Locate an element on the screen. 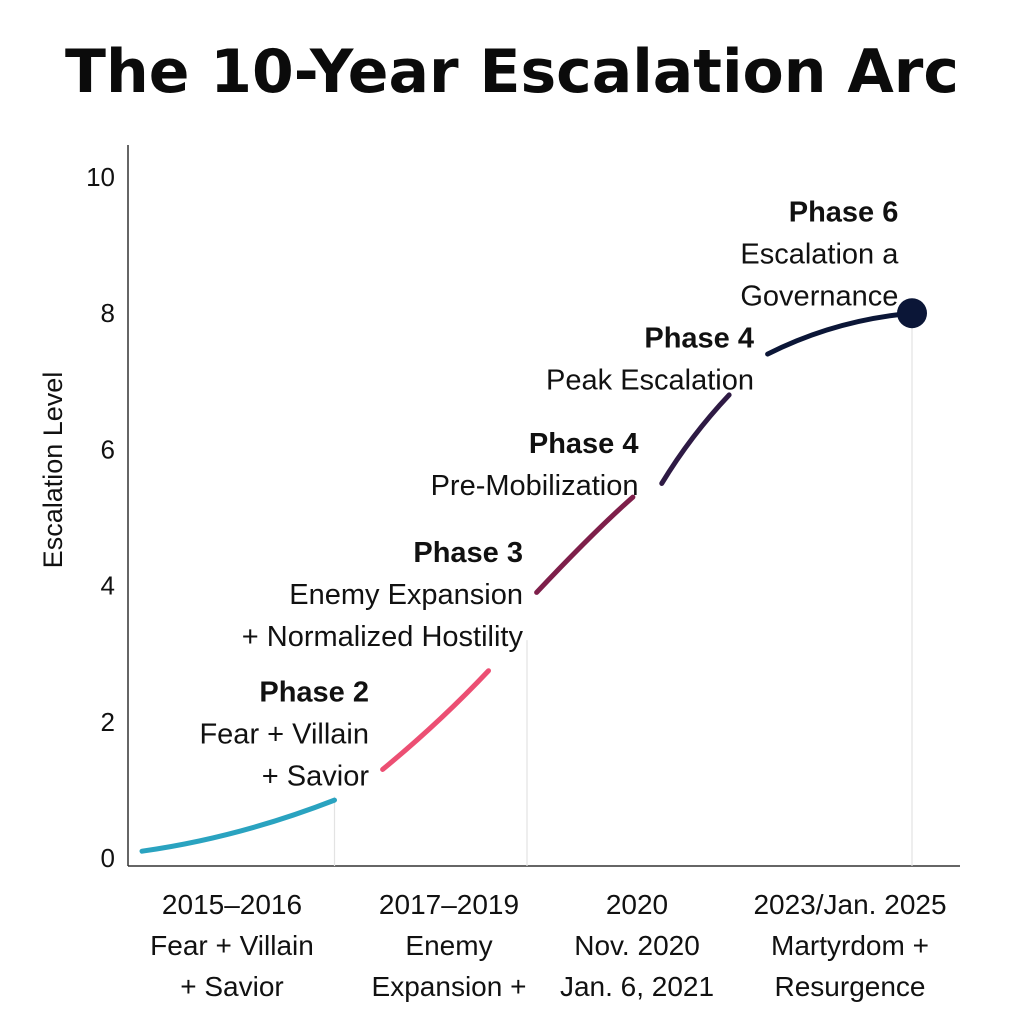  y-tick-label: 2 is located at coordinates (108, 722).